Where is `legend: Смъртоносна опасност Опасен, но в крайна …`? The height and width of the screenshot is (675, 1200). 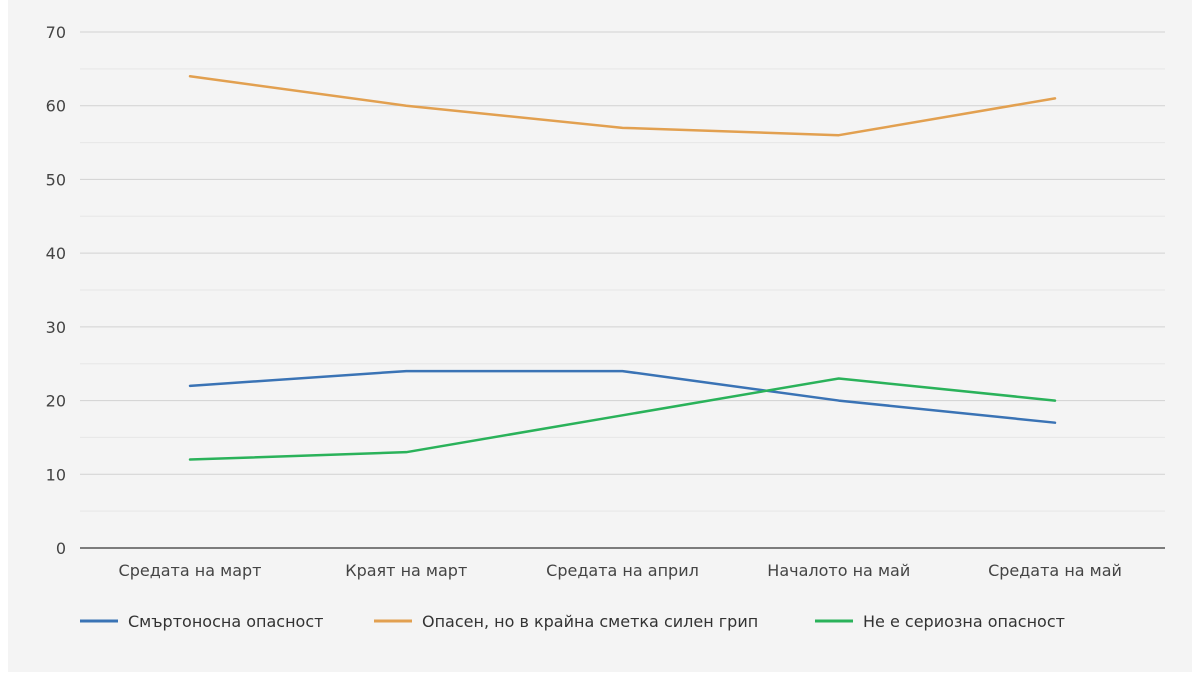
legend: Смъртоносна опасност Опасен, но в крайна … is located at coordinates (572, 621).